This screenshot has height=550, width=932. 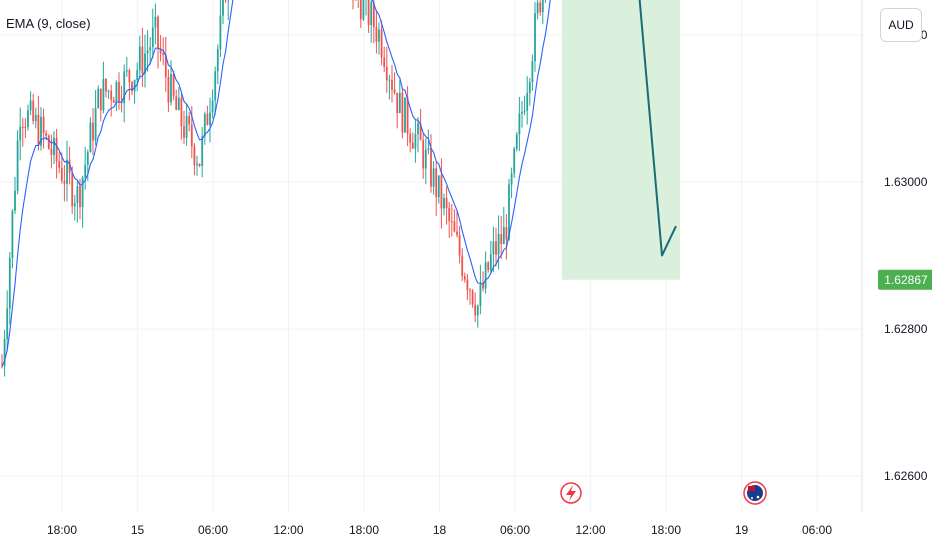 I want to click on australia-flag-icon, so click(x=755, y=493).